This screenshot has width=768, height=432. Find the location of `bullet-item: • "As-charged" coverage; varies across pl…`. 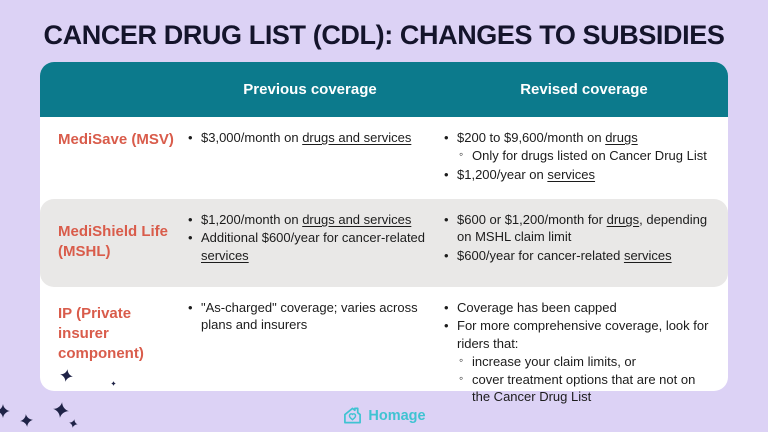

bullet-item: • "As-charged" coverage; varies across pl… is located at coordinates (307, 316).